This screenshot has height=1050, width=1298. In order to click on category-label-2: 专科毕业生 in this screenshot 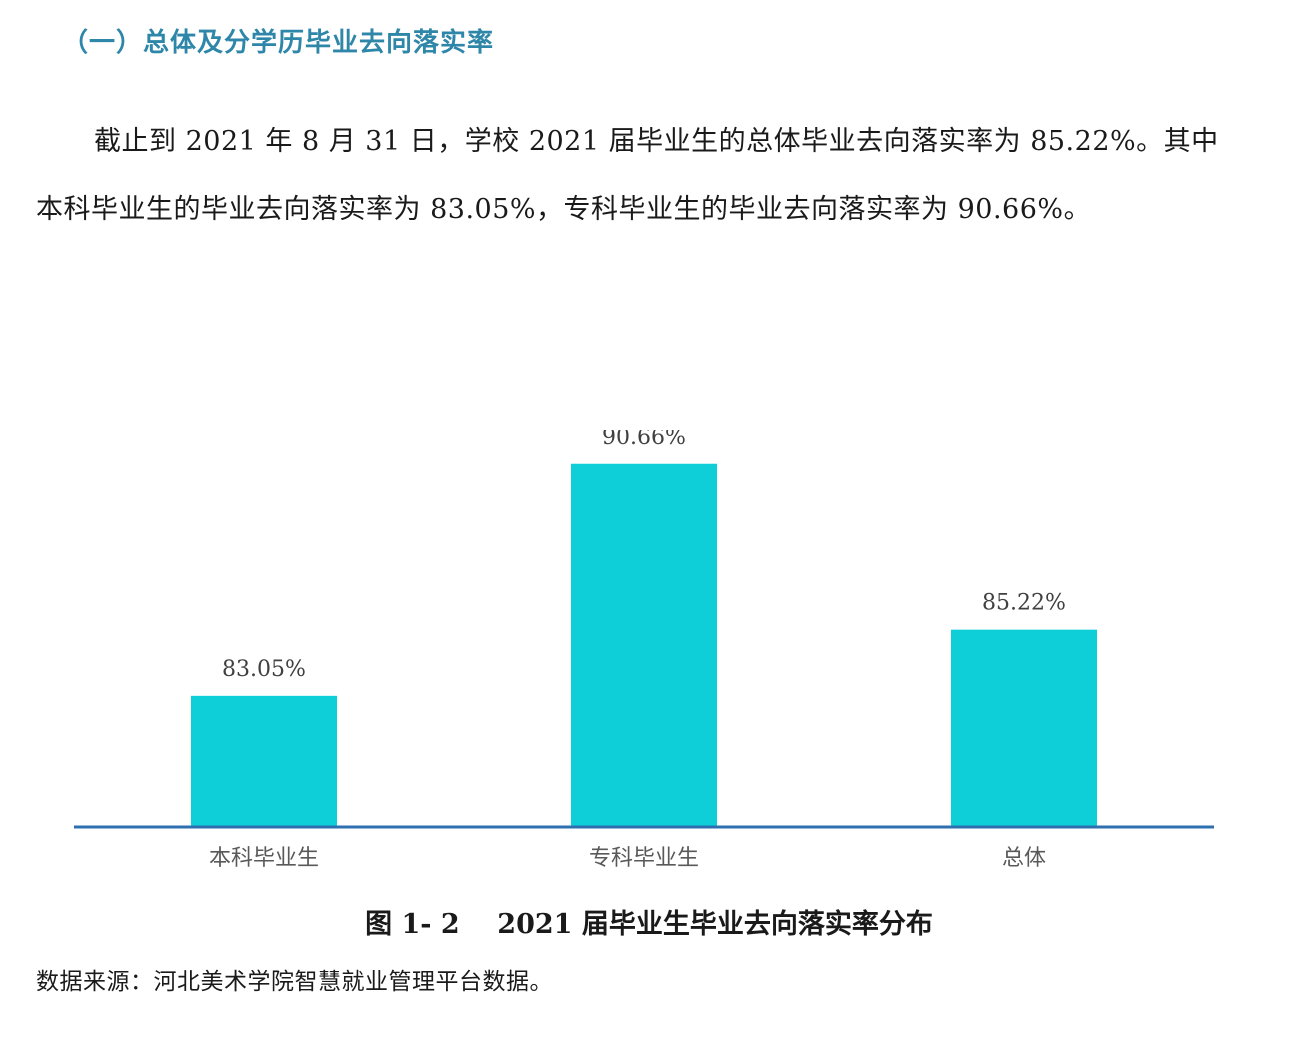, I will do `click(644, 858)`.